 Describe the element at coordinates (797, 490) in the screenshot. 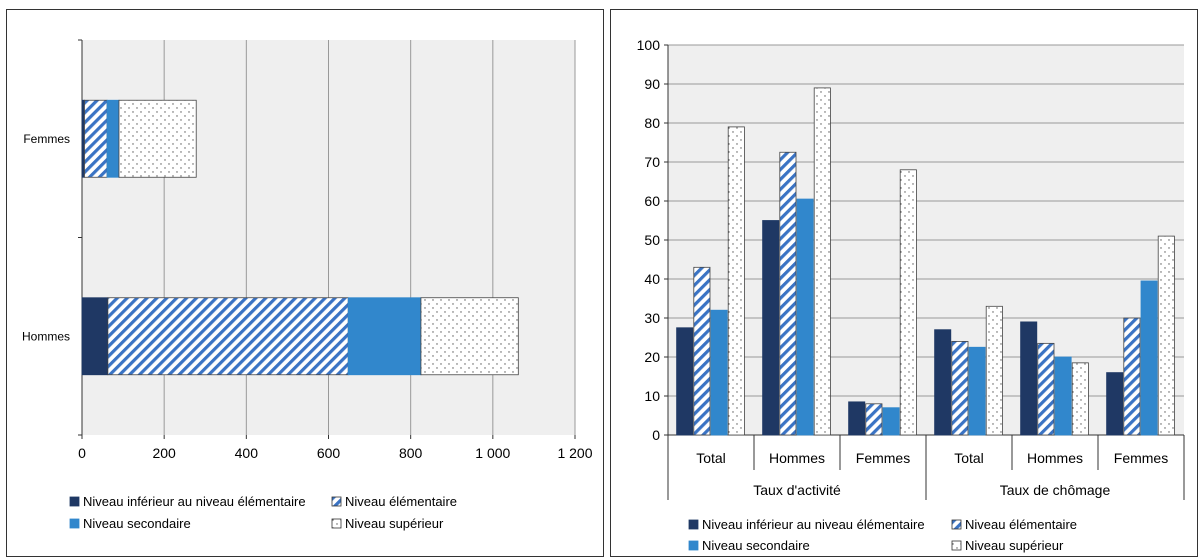

I see `group-label-taux-d-activite: Taux d'activité` at that location.